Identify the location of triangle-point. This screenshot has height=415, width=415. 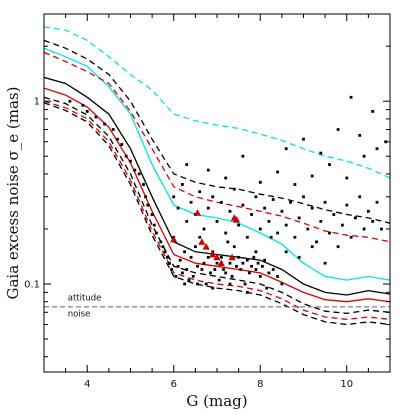
(213, 254).